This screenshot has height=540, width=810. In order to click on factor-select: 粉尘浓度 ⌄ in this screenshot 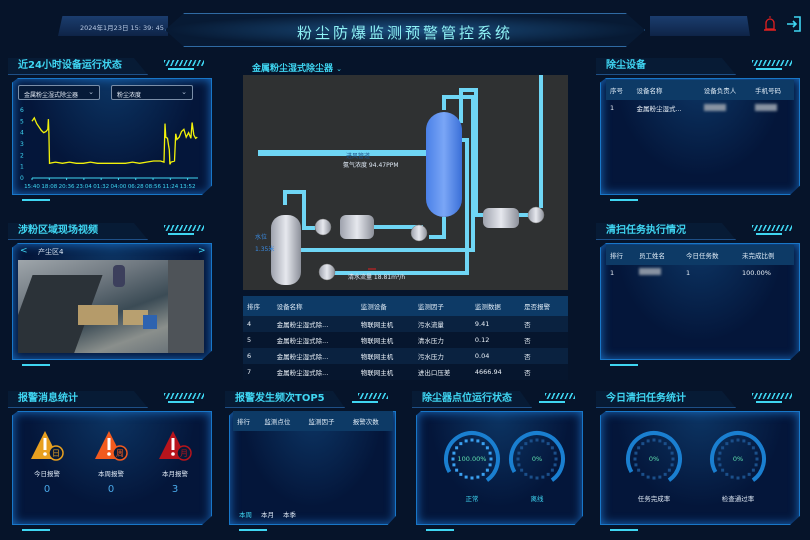, I will do `click(152, 92)`.